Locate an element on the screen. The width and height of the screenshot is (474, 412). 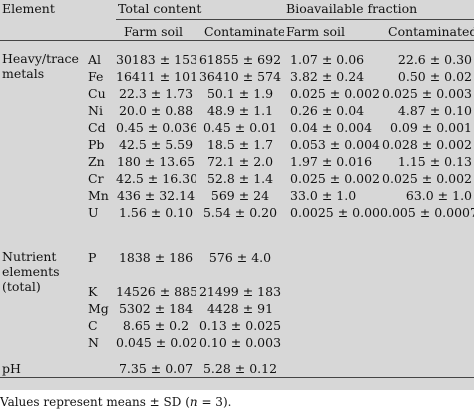
group-label: Nutrient elements (total) is located at coordinates (31, 271).